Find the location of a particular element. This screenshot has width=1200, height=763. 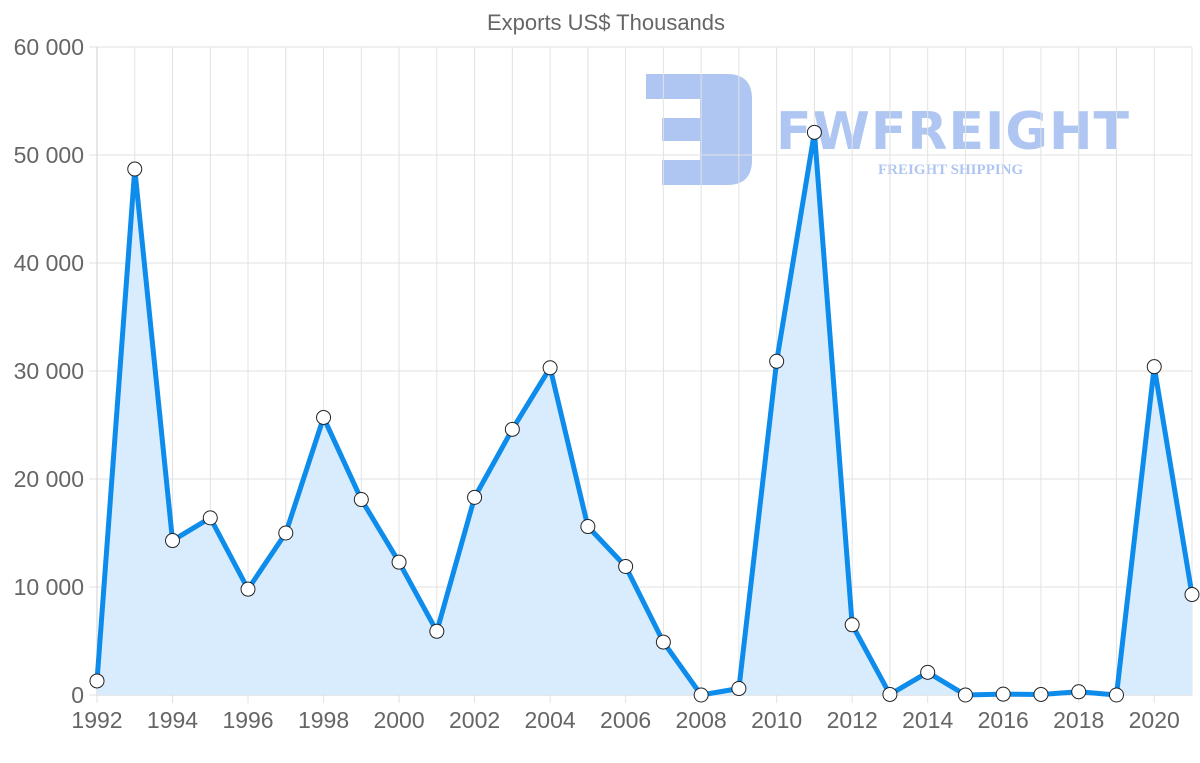

x-tick-label: 2018 is located at coordinates (1078, 720).